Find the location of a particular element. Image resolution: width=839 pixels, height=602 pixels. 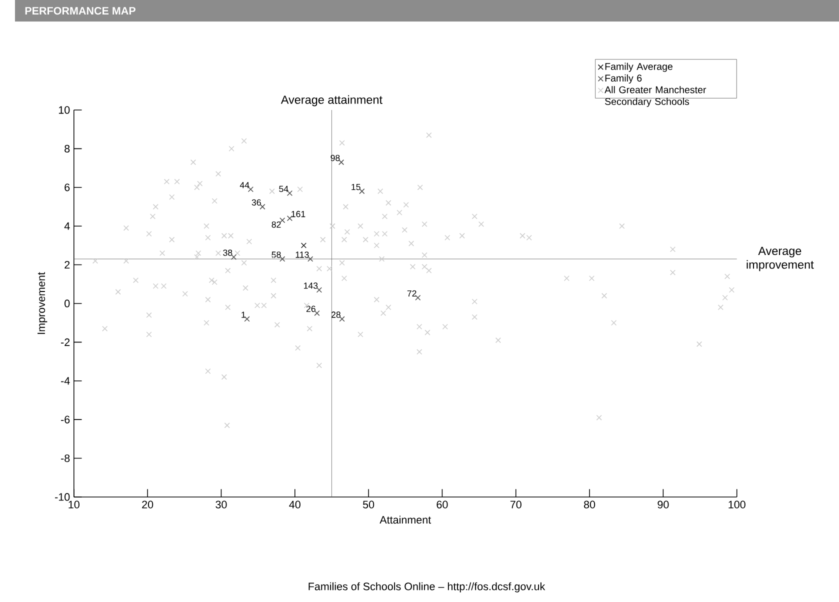

y-tick-label: -8 is located at coordinates (65, 458).